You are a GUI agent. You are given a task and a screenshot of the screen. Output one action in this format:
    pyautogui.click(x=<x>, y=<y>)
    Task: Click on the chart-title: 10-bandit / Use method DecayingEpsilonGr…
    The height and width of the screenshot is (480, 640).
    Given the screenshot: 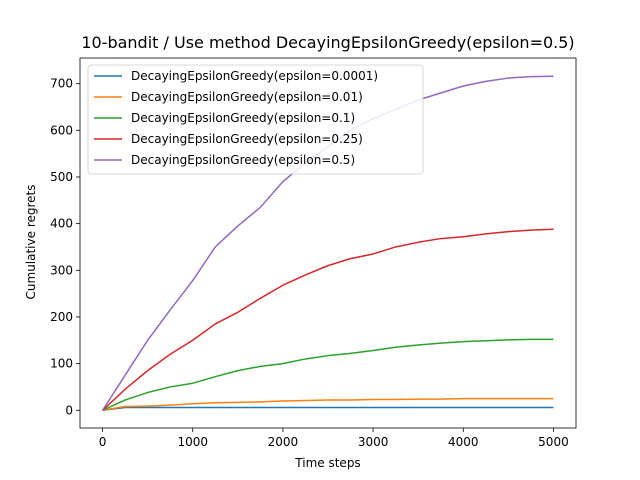 What is the action you would take?
    pyautogui.click(x=327, y=42)
    